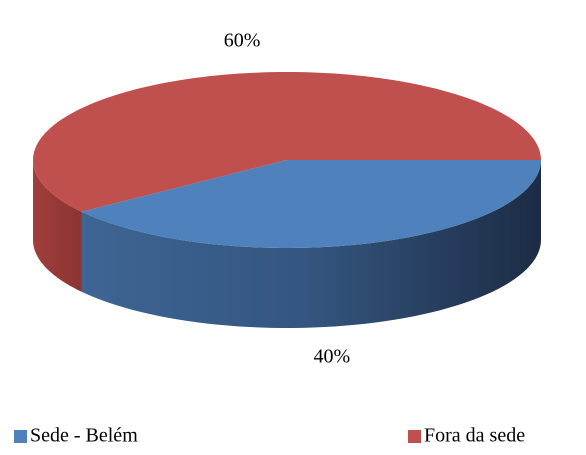  Describe the element at coordinates (474, 436) in the screenshot. I see `legend-label: Fora da sede` at that location.